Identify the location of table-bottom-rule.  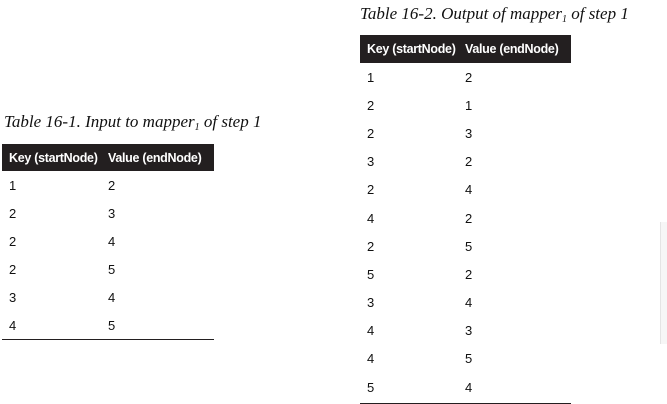
(108, 339).